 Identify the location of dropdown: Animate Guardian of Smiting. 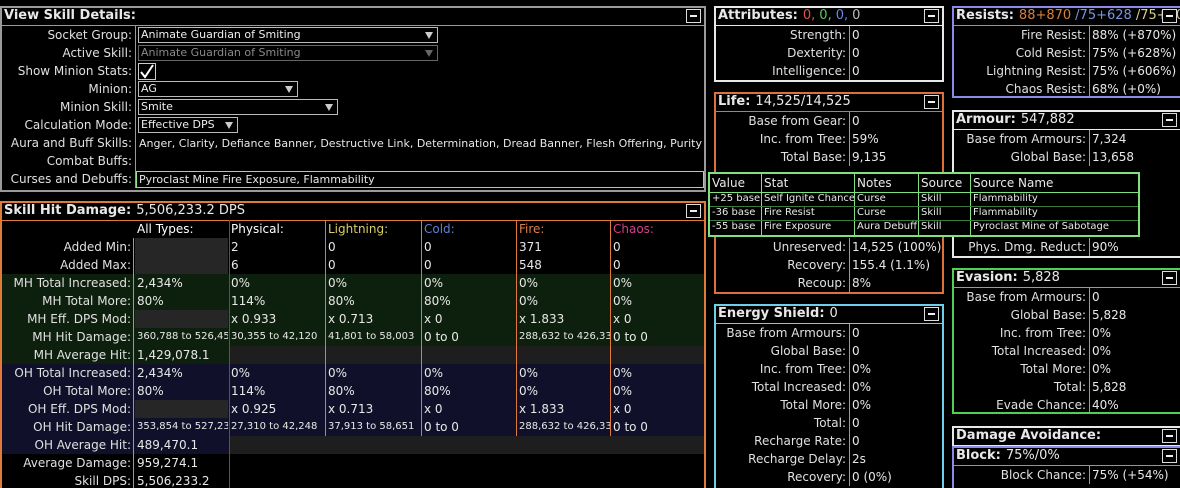
(288, 35).